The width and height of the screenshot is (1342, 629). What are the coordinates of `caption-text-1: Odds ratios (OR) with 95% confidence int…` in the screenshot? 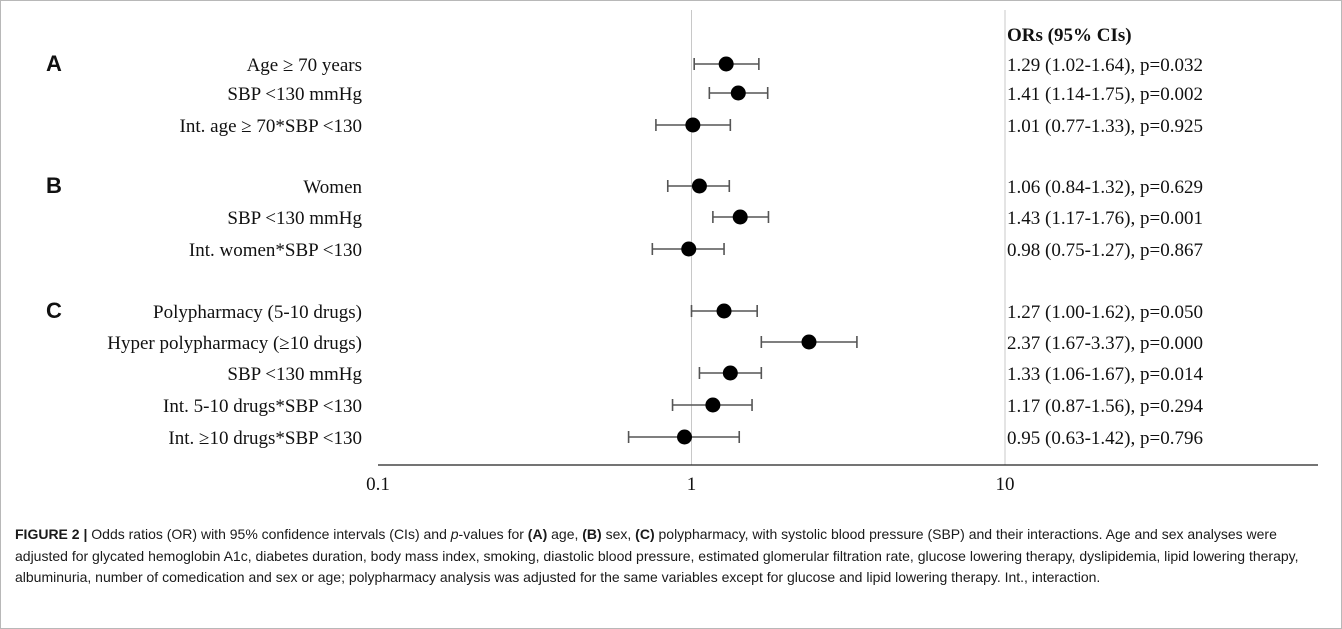 It's located at (269, 534).